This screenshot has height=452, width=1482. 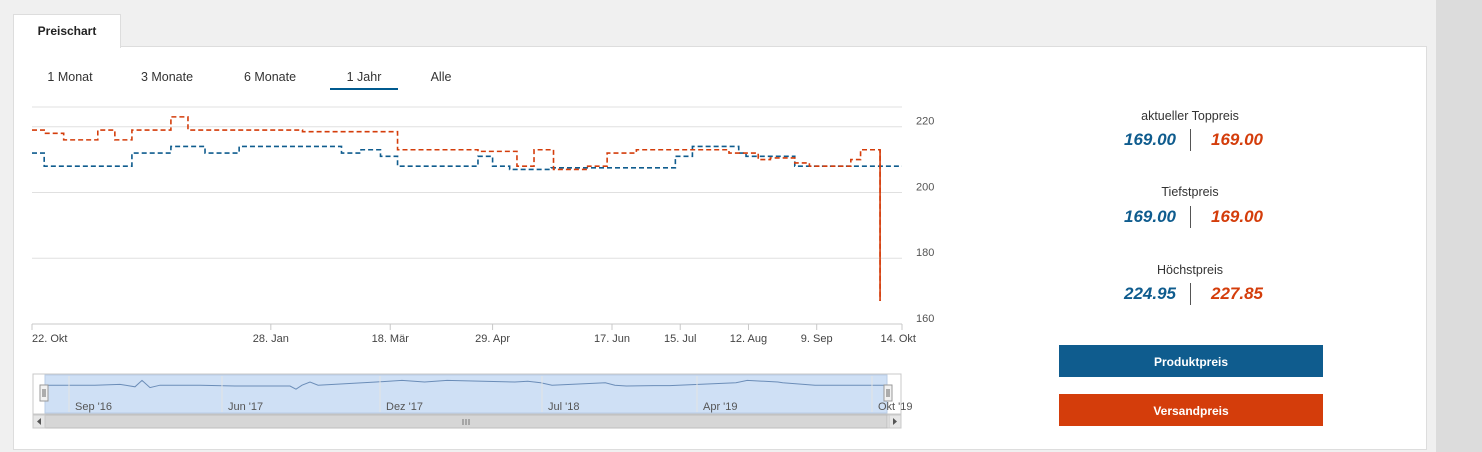 What do you see at coordinates (67, 31) in the screenshot?
I see `tab-preischart: Preischart` at bounding box center [67, 31].